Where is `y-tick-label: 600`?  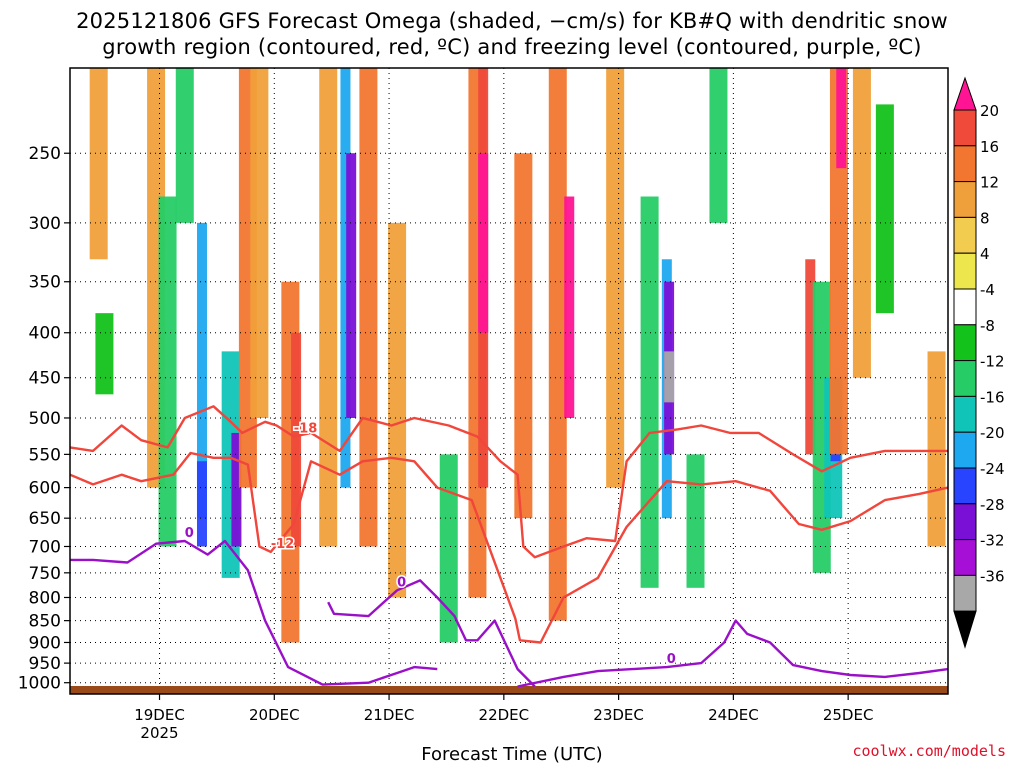 y-tick-label: 600 is located at coordinates (45, 489).